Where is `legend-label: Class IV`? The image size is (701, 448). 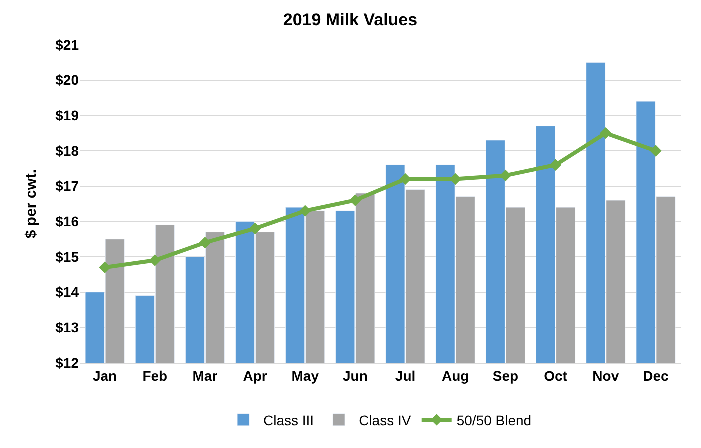 legend-label: Class IV is located at coordinates (385, 420).